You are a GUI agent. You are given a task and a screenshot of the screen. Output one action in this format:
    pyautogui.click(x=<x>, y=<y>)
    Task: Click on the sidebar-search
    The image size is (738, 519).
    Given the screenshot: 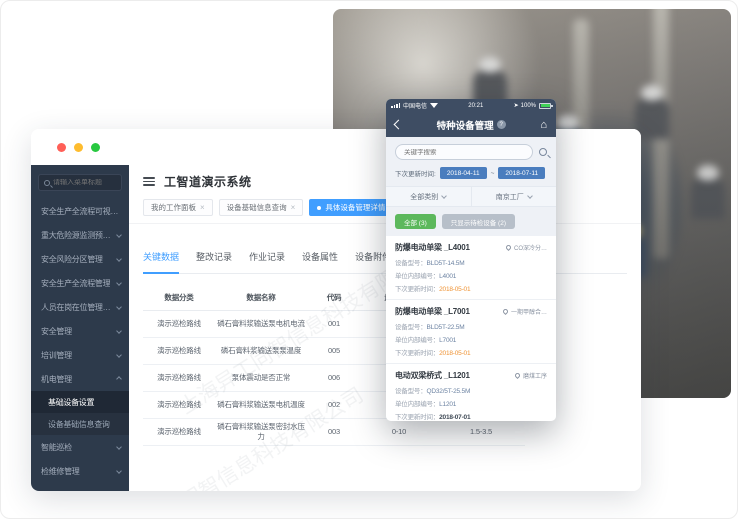 What is the action you would take?
    pyautogui.click(x=80, y=182)
    